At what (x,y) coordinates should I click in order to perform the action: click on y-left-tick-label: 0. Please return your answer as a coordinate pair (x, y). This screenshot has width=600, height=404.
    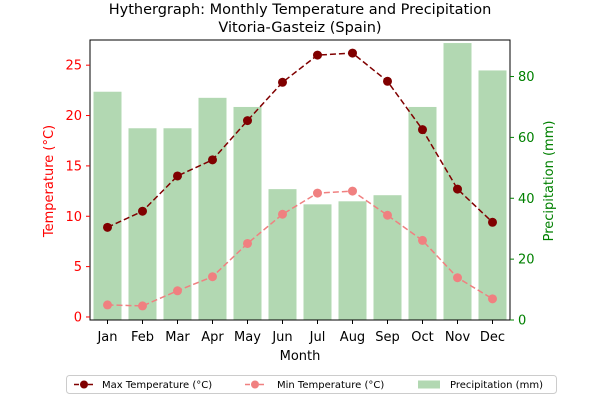
    Looking at the image, I should click on (78, 317).